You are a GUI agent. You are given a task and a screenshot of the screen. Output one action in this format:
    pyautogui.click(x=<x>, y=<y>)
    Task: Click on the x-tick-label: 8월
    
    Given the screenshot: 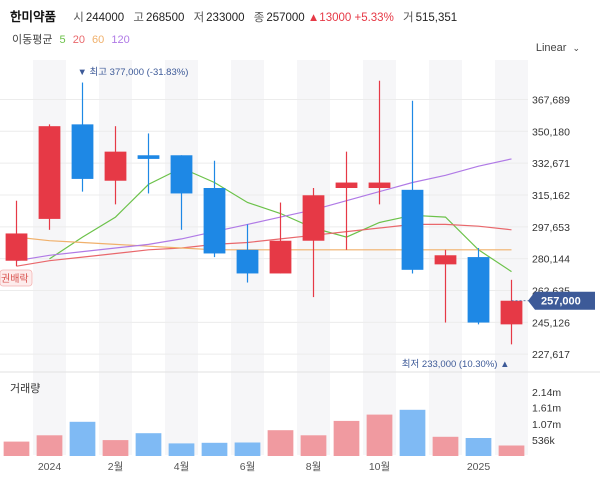 What is the action you would take?
    pyautogui.click(x=314, y=467)
    